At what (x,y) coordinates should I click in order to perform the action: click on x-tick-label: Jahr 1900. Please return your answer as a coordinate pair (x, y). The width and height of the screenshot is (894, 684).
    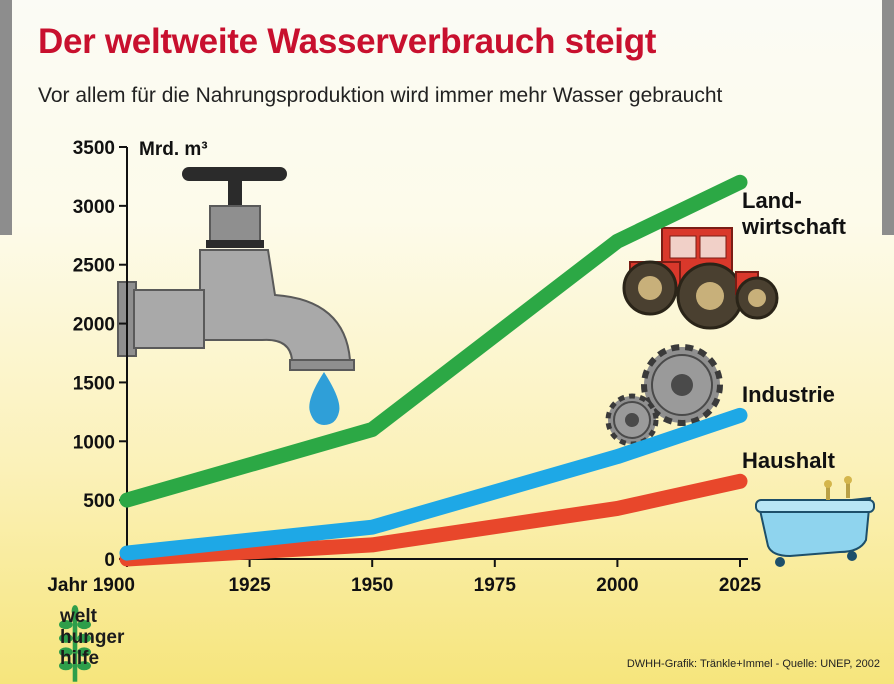
    Looking at the image, I should click on (91, 585).